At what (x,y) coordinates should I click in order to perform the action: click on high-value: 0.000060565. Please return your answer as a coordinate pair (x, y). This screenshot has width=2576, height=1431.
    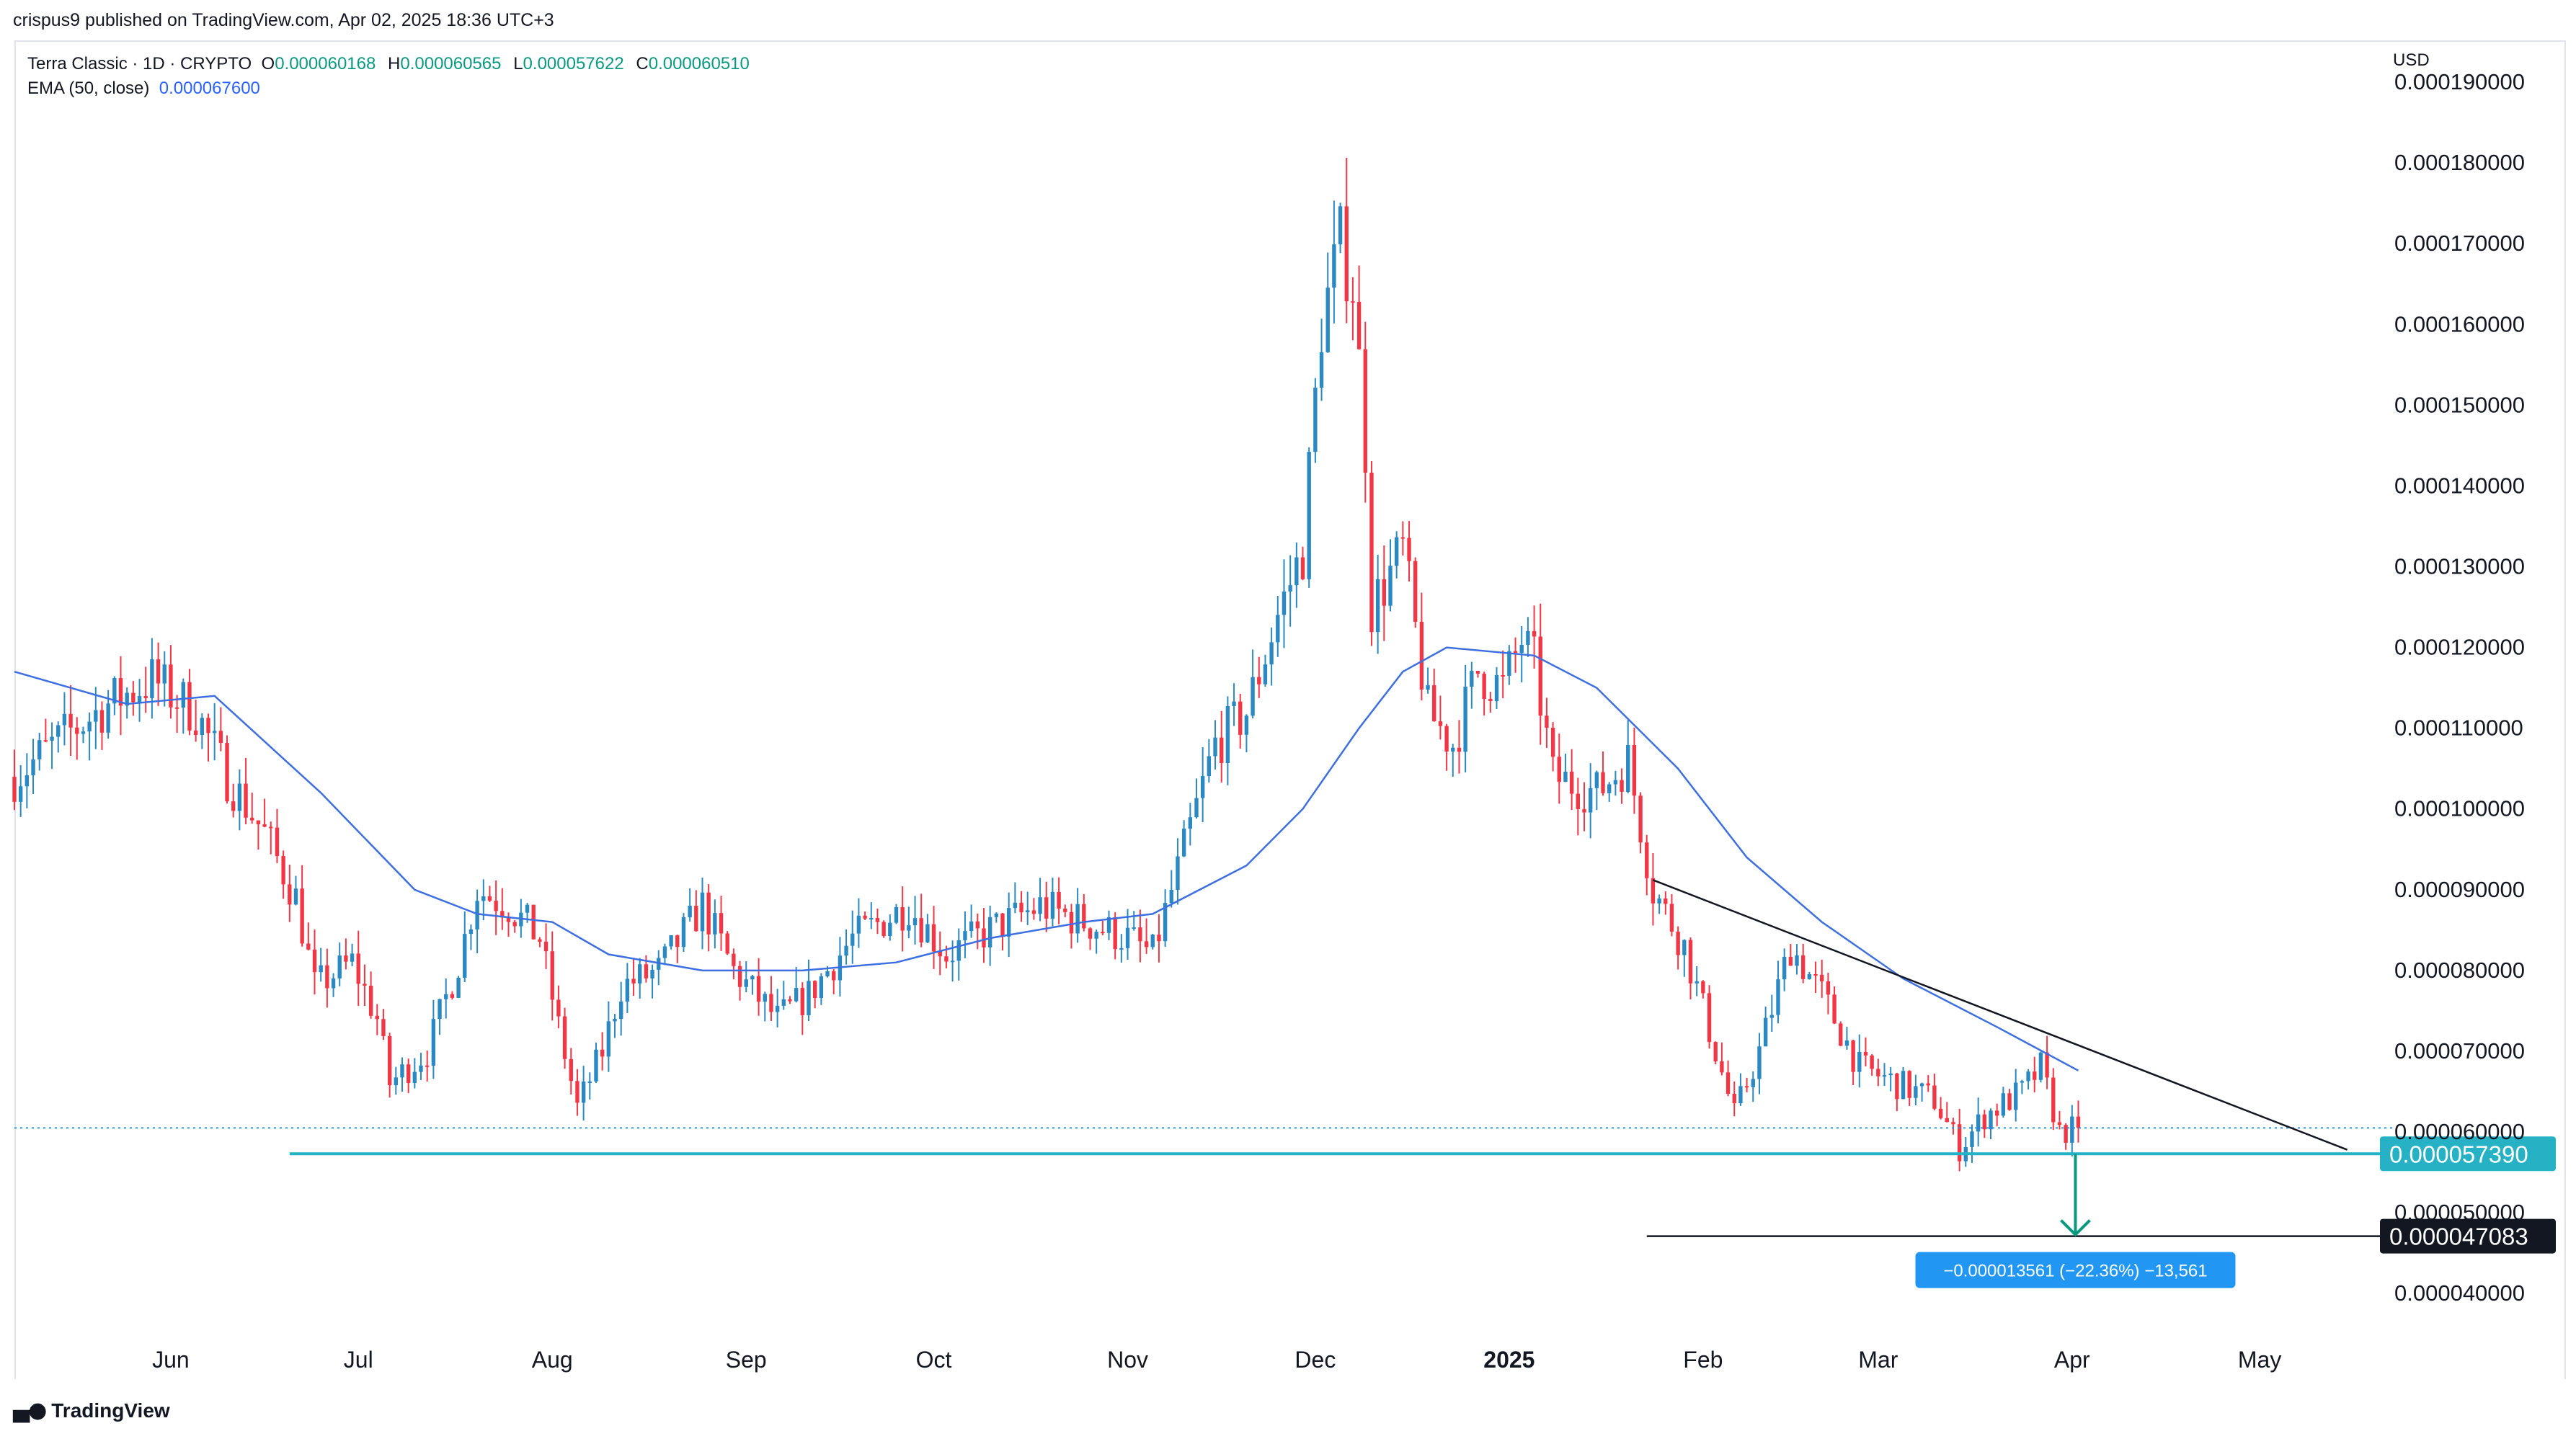
    Looking at the image, I should click on (451, 64).